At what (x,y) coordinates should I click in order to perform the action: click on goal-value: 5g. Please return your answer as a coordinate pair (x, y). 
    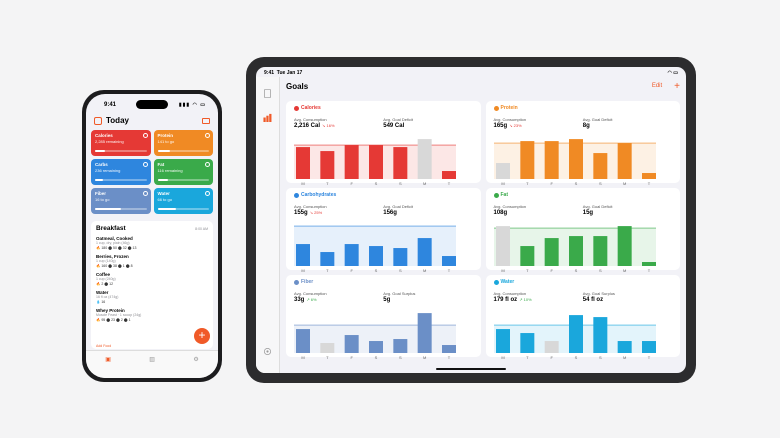
    Looking at the image, I should click on (387, 300).